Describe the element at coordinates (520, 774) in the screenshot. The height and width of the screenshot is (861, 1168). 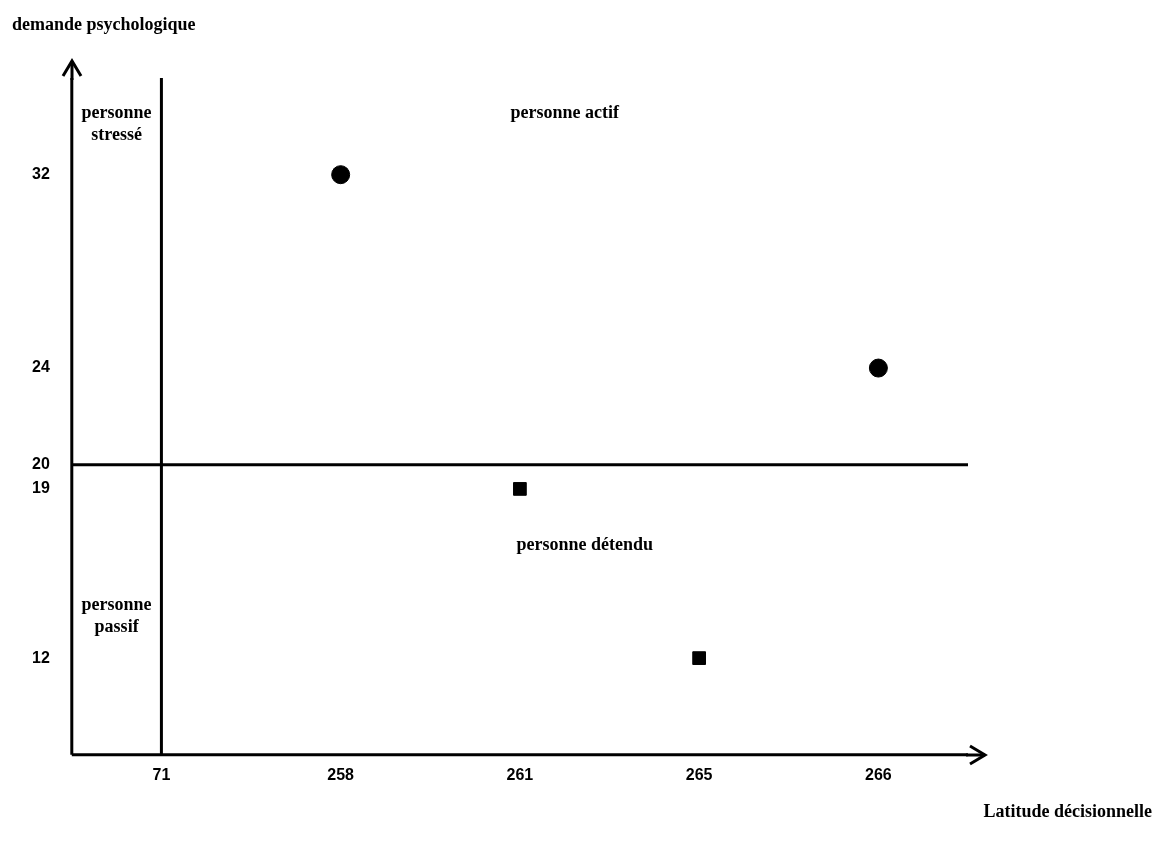
I see `x-tick-label: 261` at that location.